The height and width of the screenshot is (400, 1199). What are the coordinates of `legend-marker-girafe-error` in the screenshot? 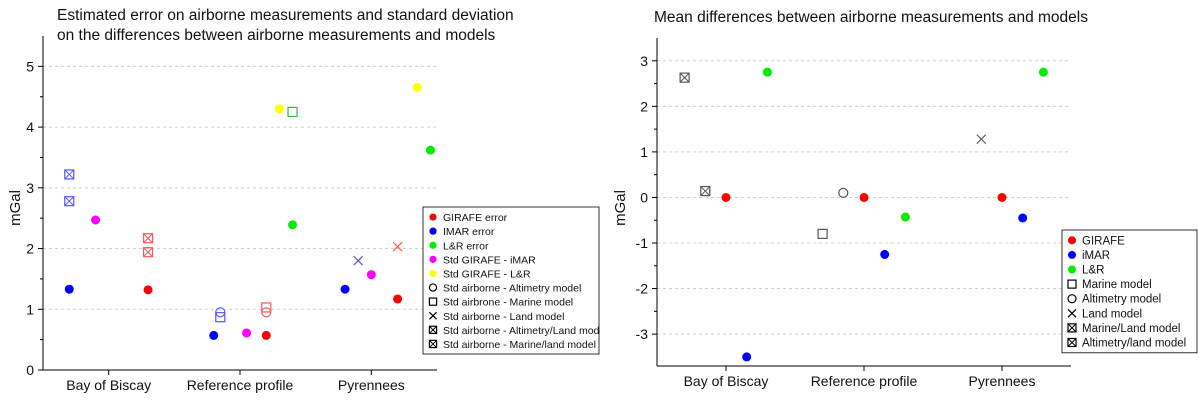 It's located at (433, 217).